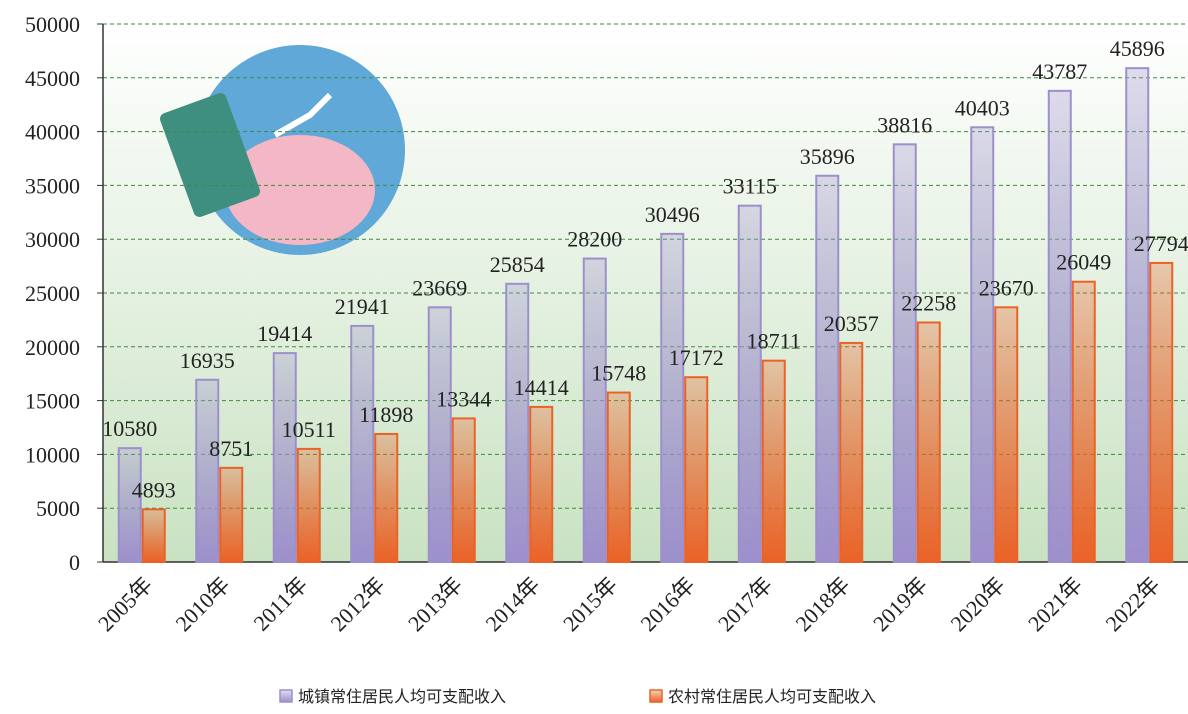  Describe the element at coordinates (52, 347) in the screenshot. I see `y-tick-label: 20000` at that location.